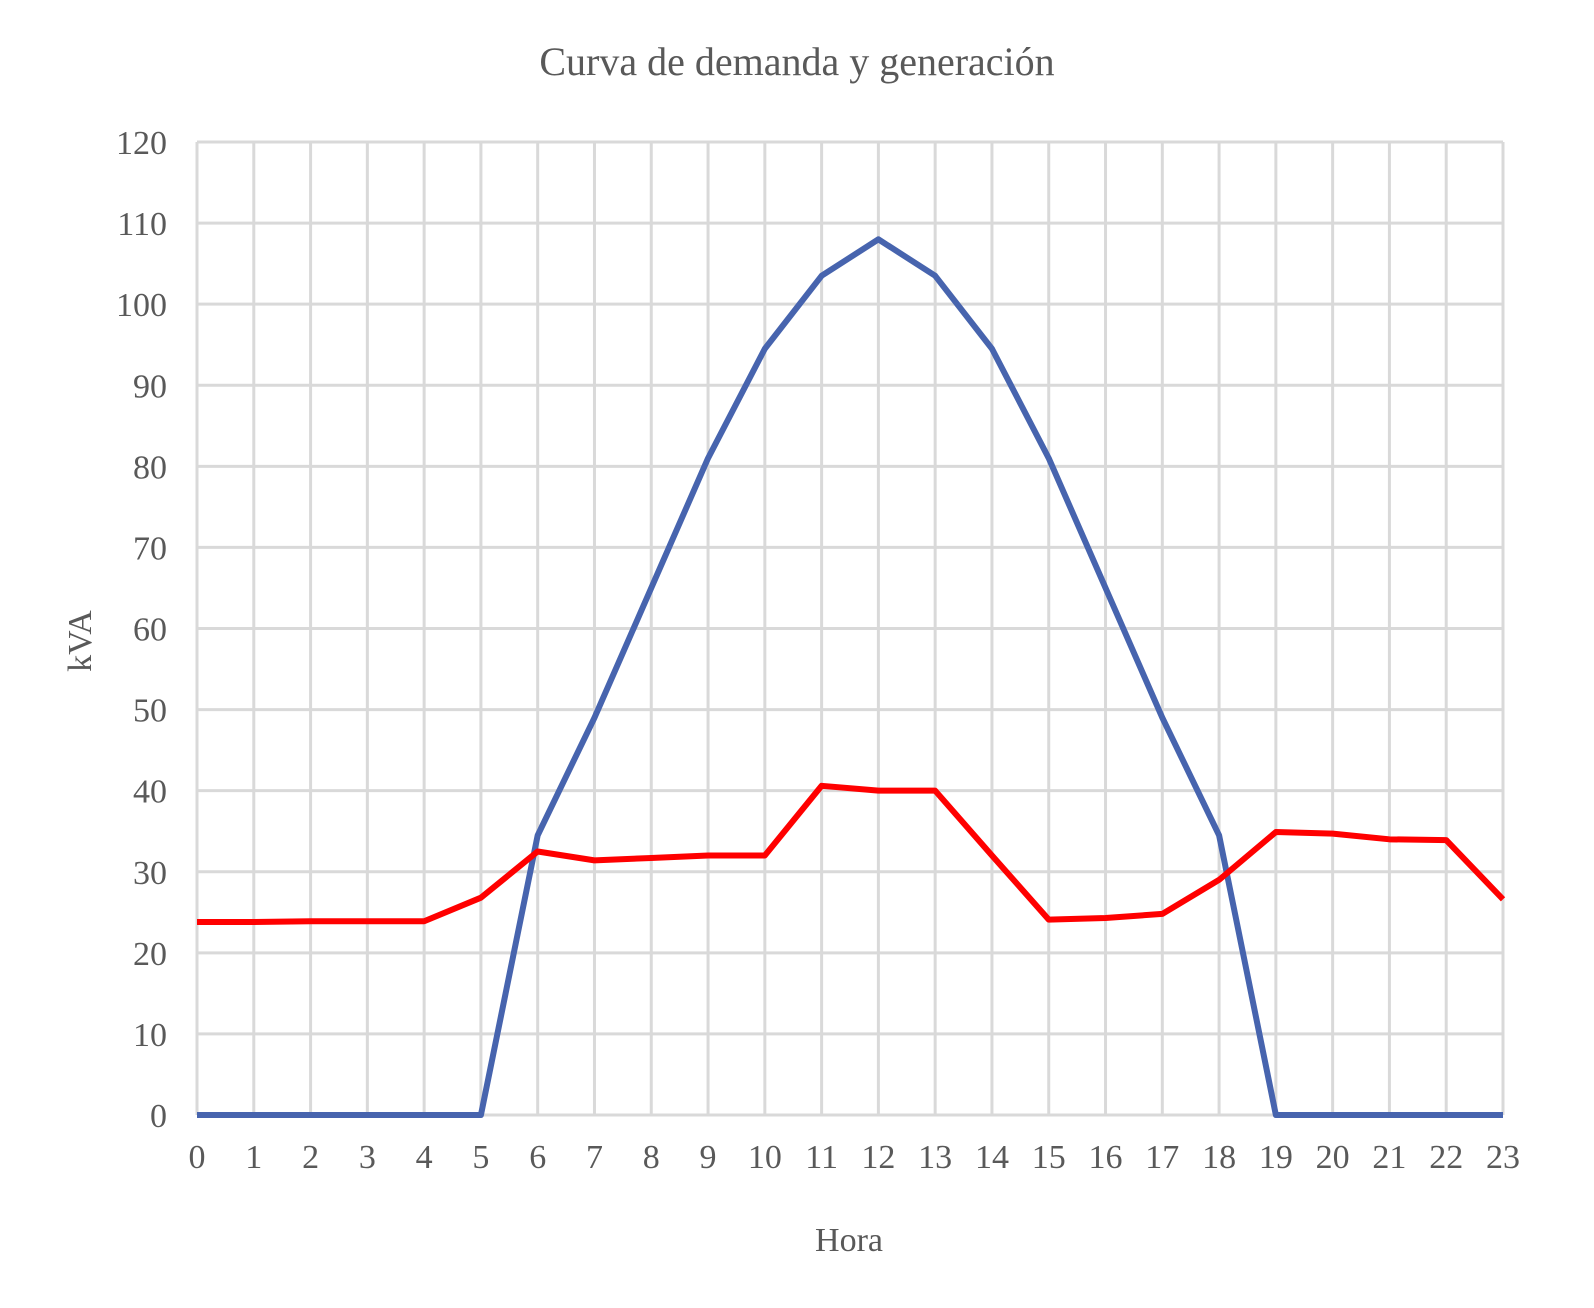 This screenshot has width=1594, height=1308. Describe the element at coordinates (424, 1157) in the screenshot. I see `x-tick-label: 4` at that location.